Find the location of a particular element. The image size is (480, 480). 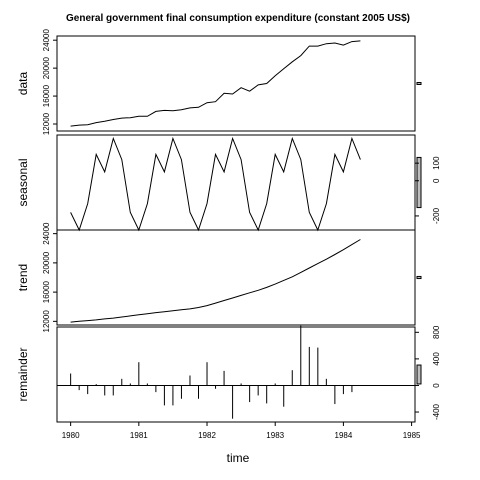

seasonal-y-tick-label: 100 is located at coordinates (436, 163).